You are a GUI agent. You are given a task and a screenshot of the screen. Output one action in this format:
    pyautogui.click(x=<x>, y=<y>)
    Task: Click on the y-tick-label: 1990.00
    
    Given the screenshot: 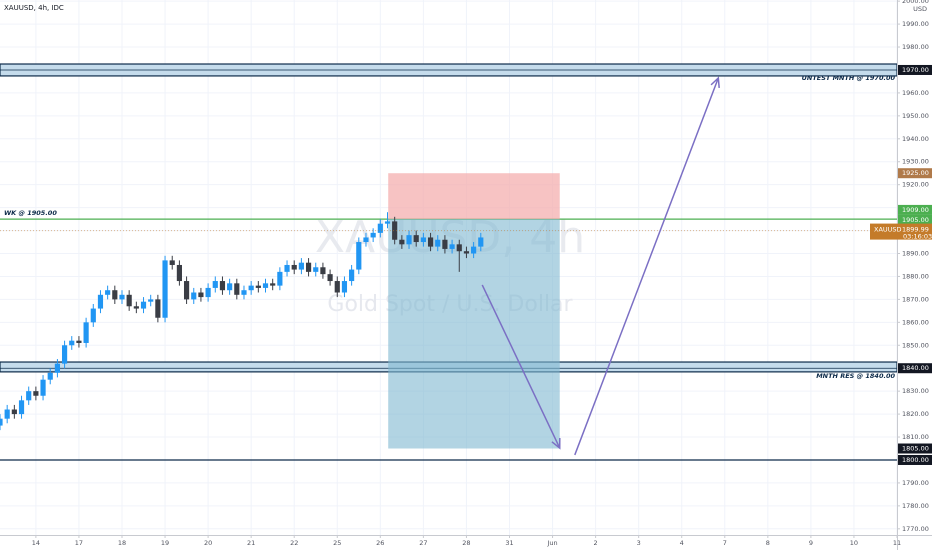 What is the action you would take?
    pyautogui.click(x=915, y=24)
    